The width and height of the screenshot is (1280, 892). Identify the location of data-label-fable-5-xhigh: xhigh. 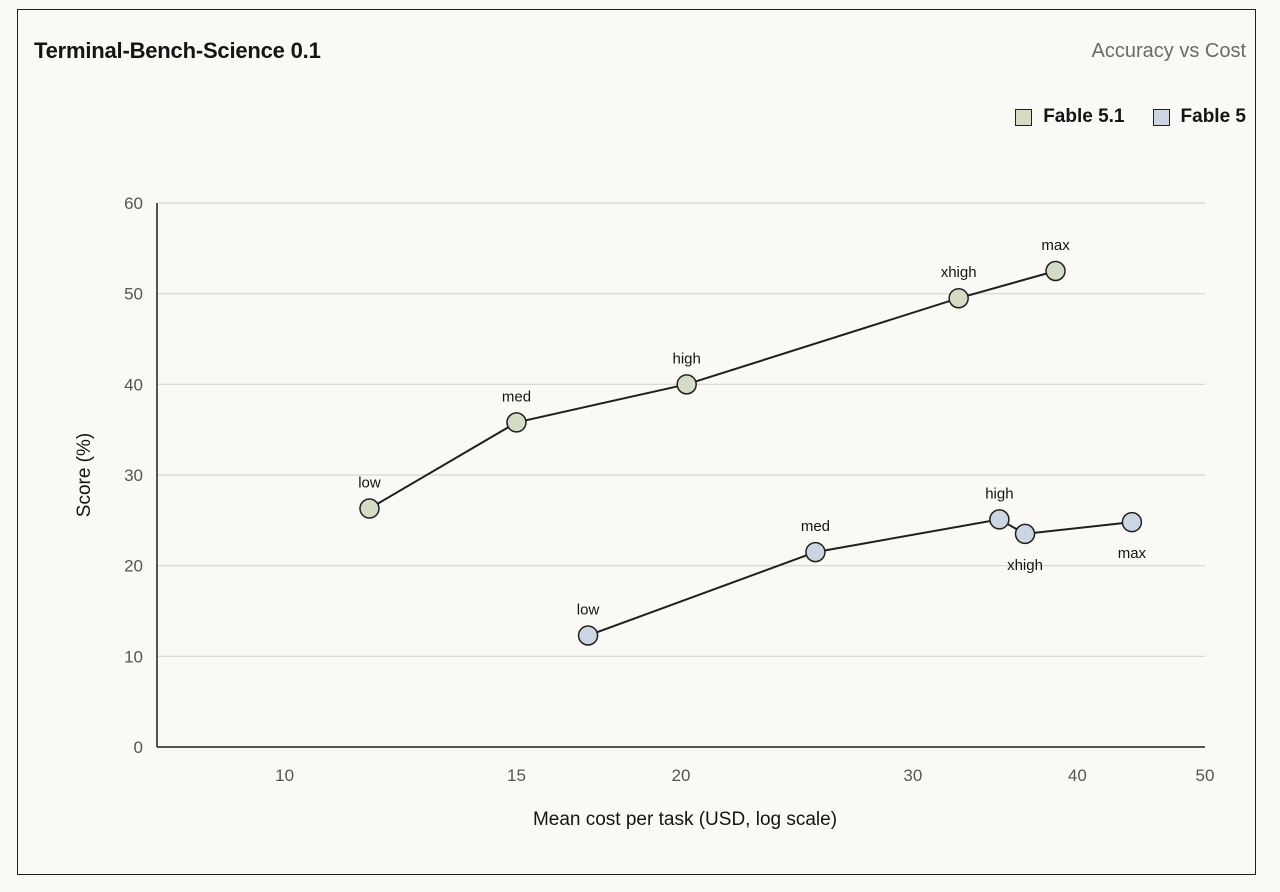
(1025, 565).